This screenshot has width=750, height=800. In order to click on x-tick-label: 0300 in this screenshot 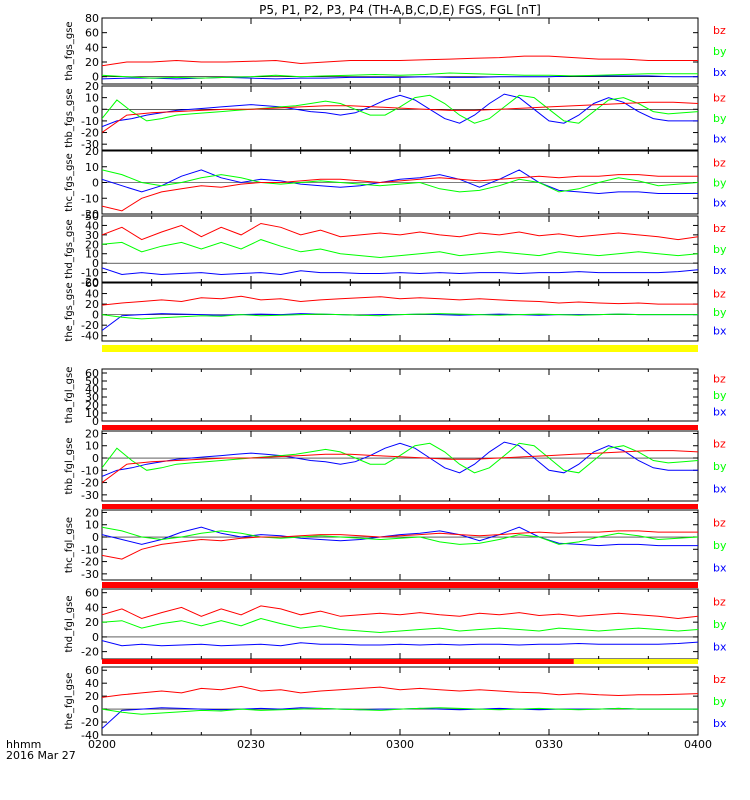, I will do `click(400, 744)`.